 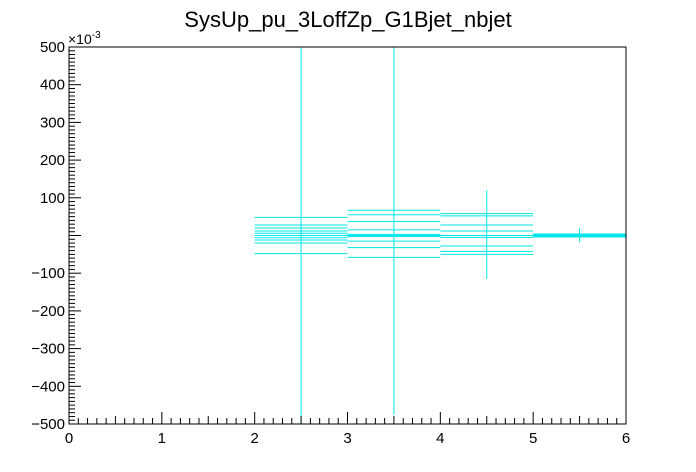 What do you see at coordinates (48, 349) in the screenshot?
I see `y-tick-label: −300` at bounding box center [48, 349].